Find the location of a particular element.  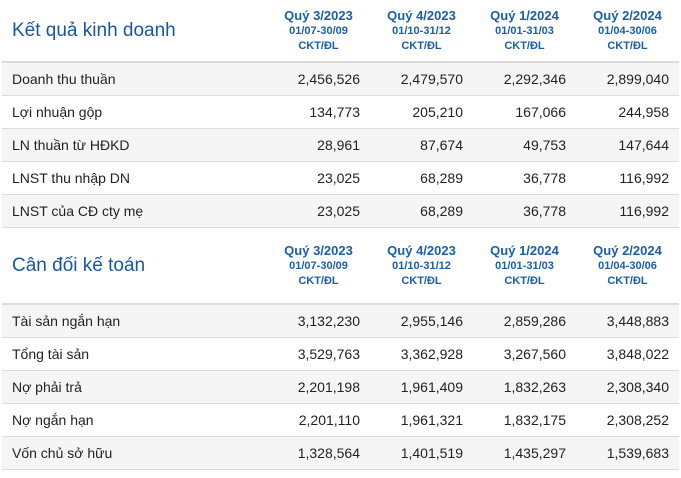

cell-value: 2,899,040 is located at coordinates (627, 78).